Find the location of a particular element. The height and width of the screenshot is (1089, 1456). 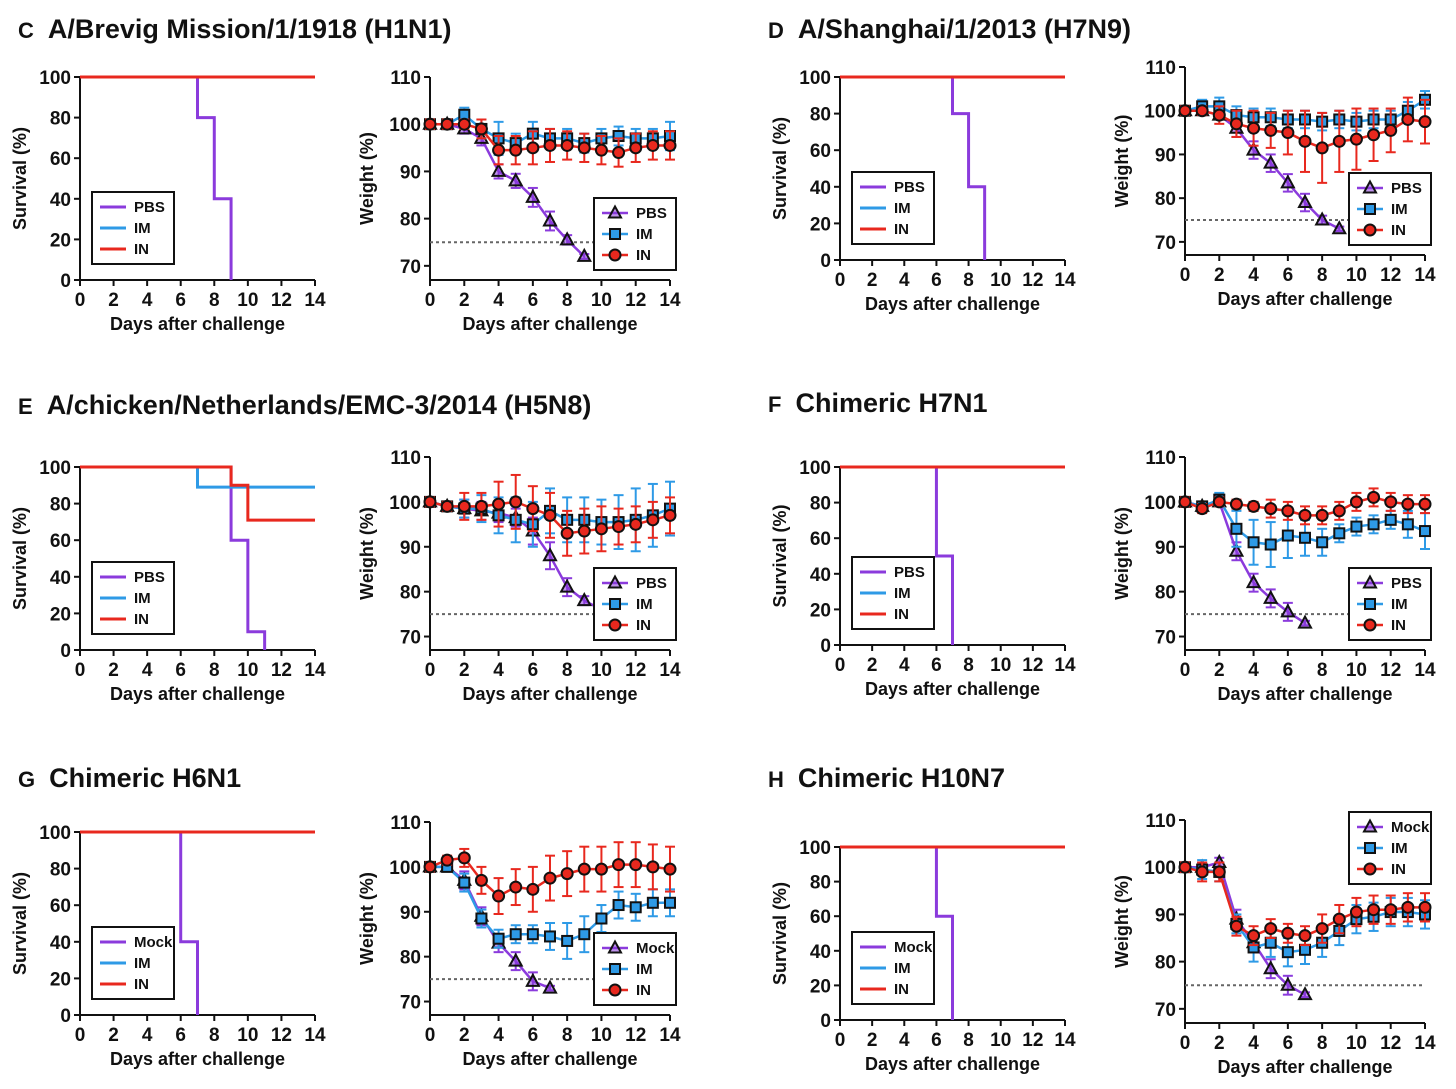

x-axis-label: Days after challenge is located at coordinates (1304, 1067).